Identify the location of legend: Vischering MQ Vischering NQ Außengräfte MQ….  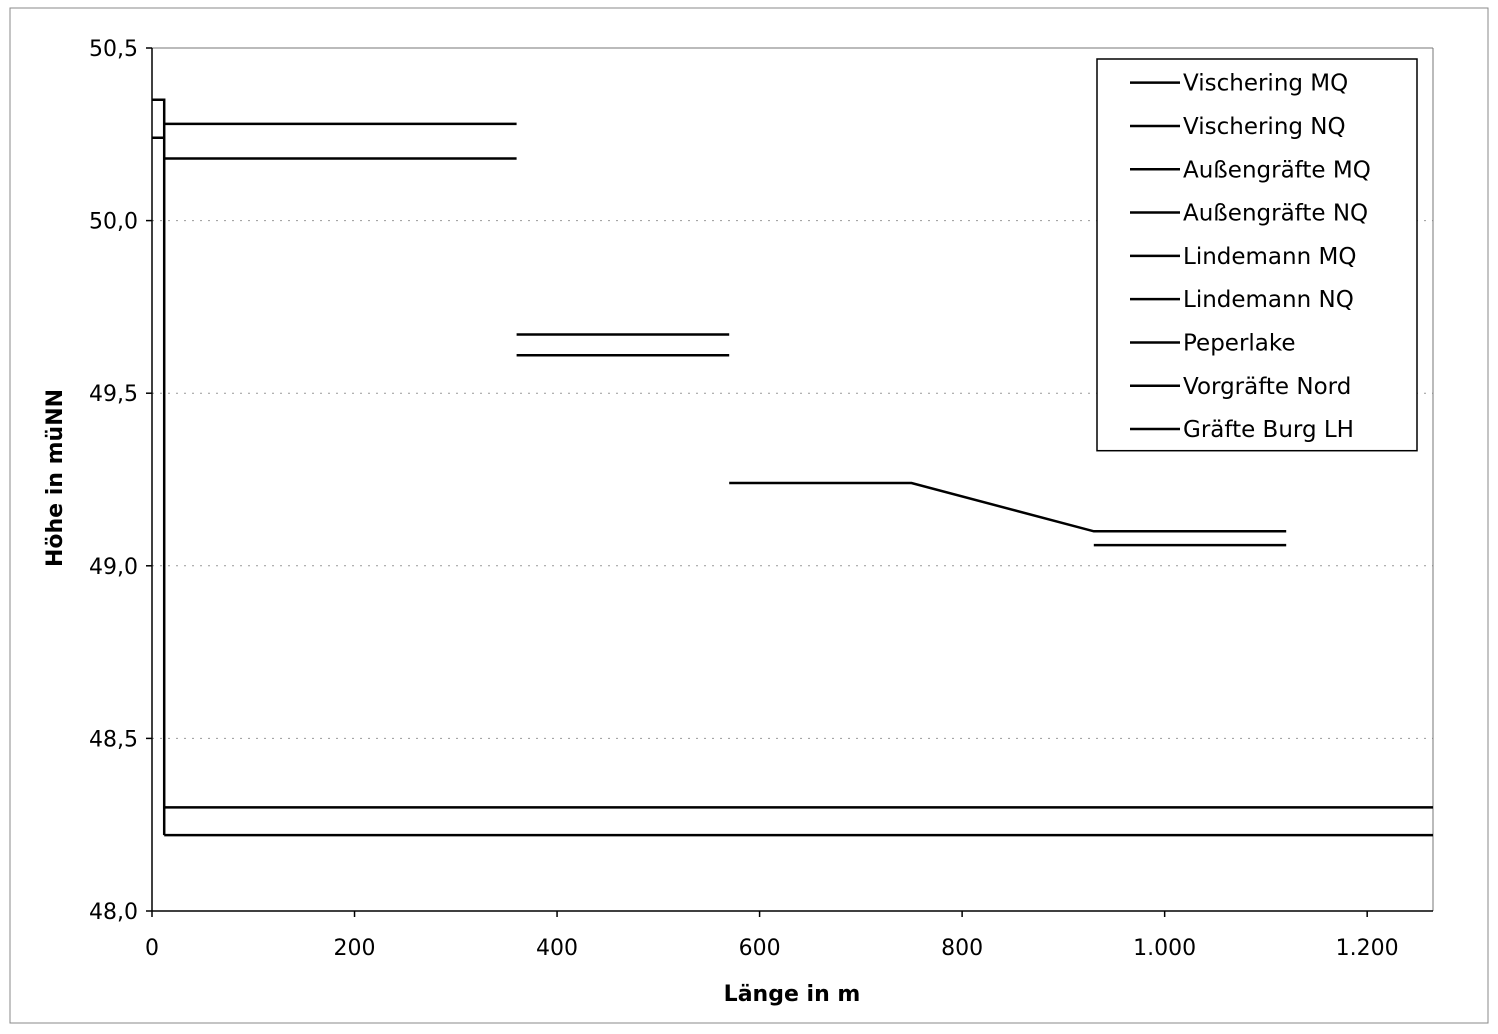
(1257, 255).